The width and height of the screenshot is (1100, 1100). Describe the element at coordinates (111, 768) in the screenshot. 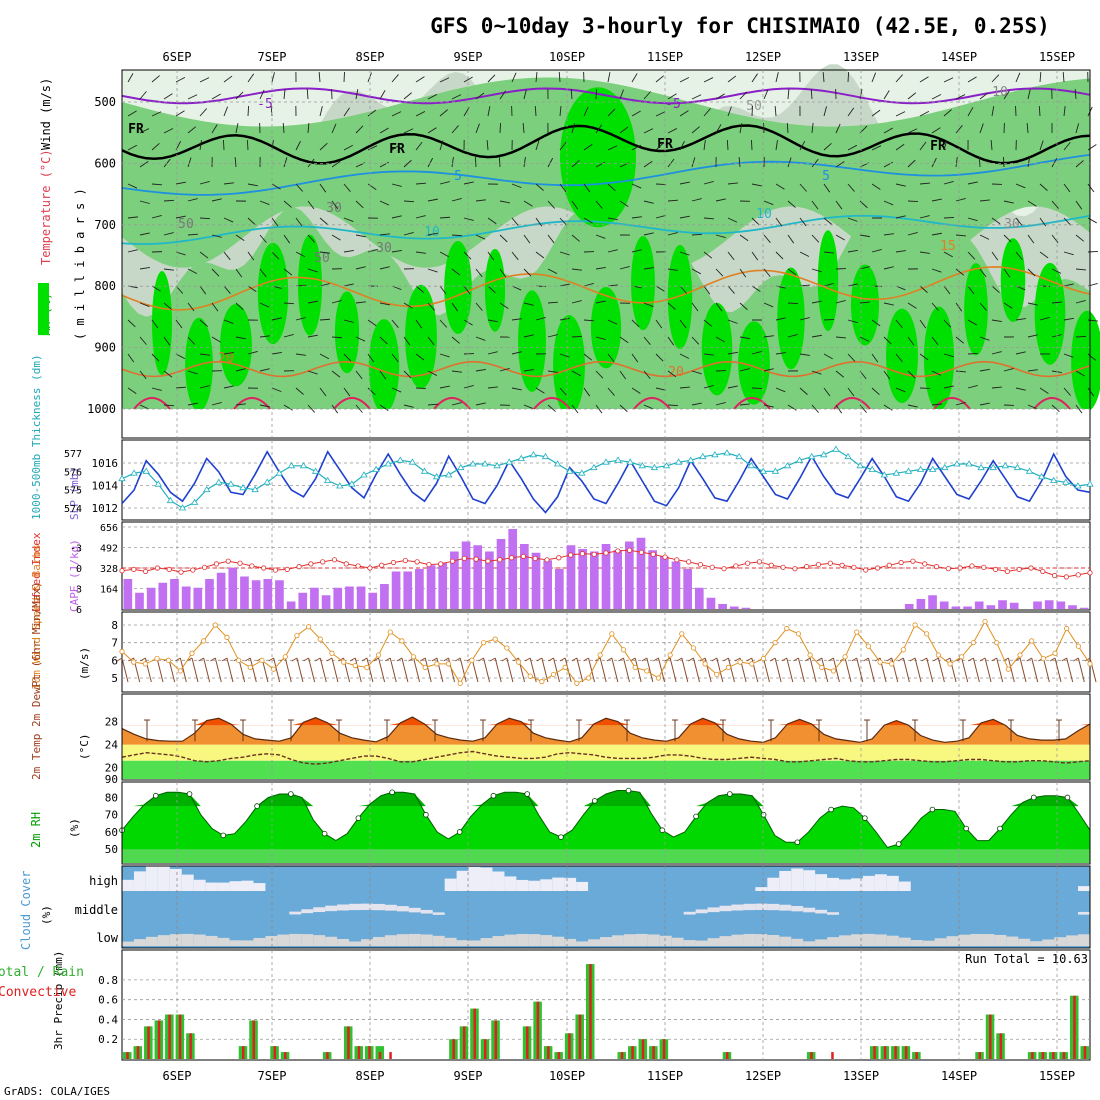

I see `temp2m-tick: 20` at that location.